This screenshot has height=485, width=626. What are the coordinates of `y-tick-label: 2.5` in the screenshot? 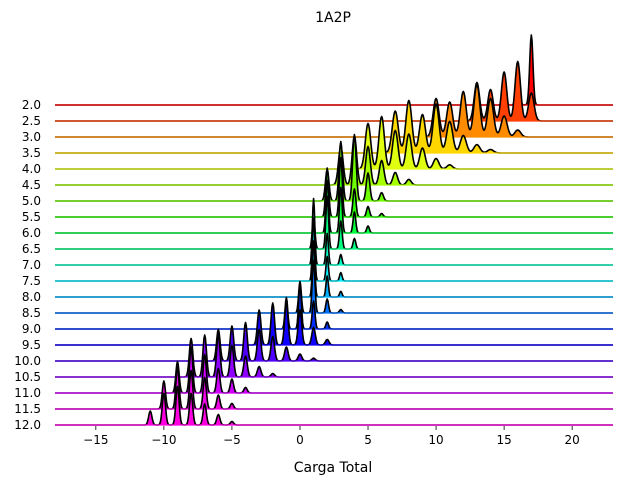 It's located at (31, 121).